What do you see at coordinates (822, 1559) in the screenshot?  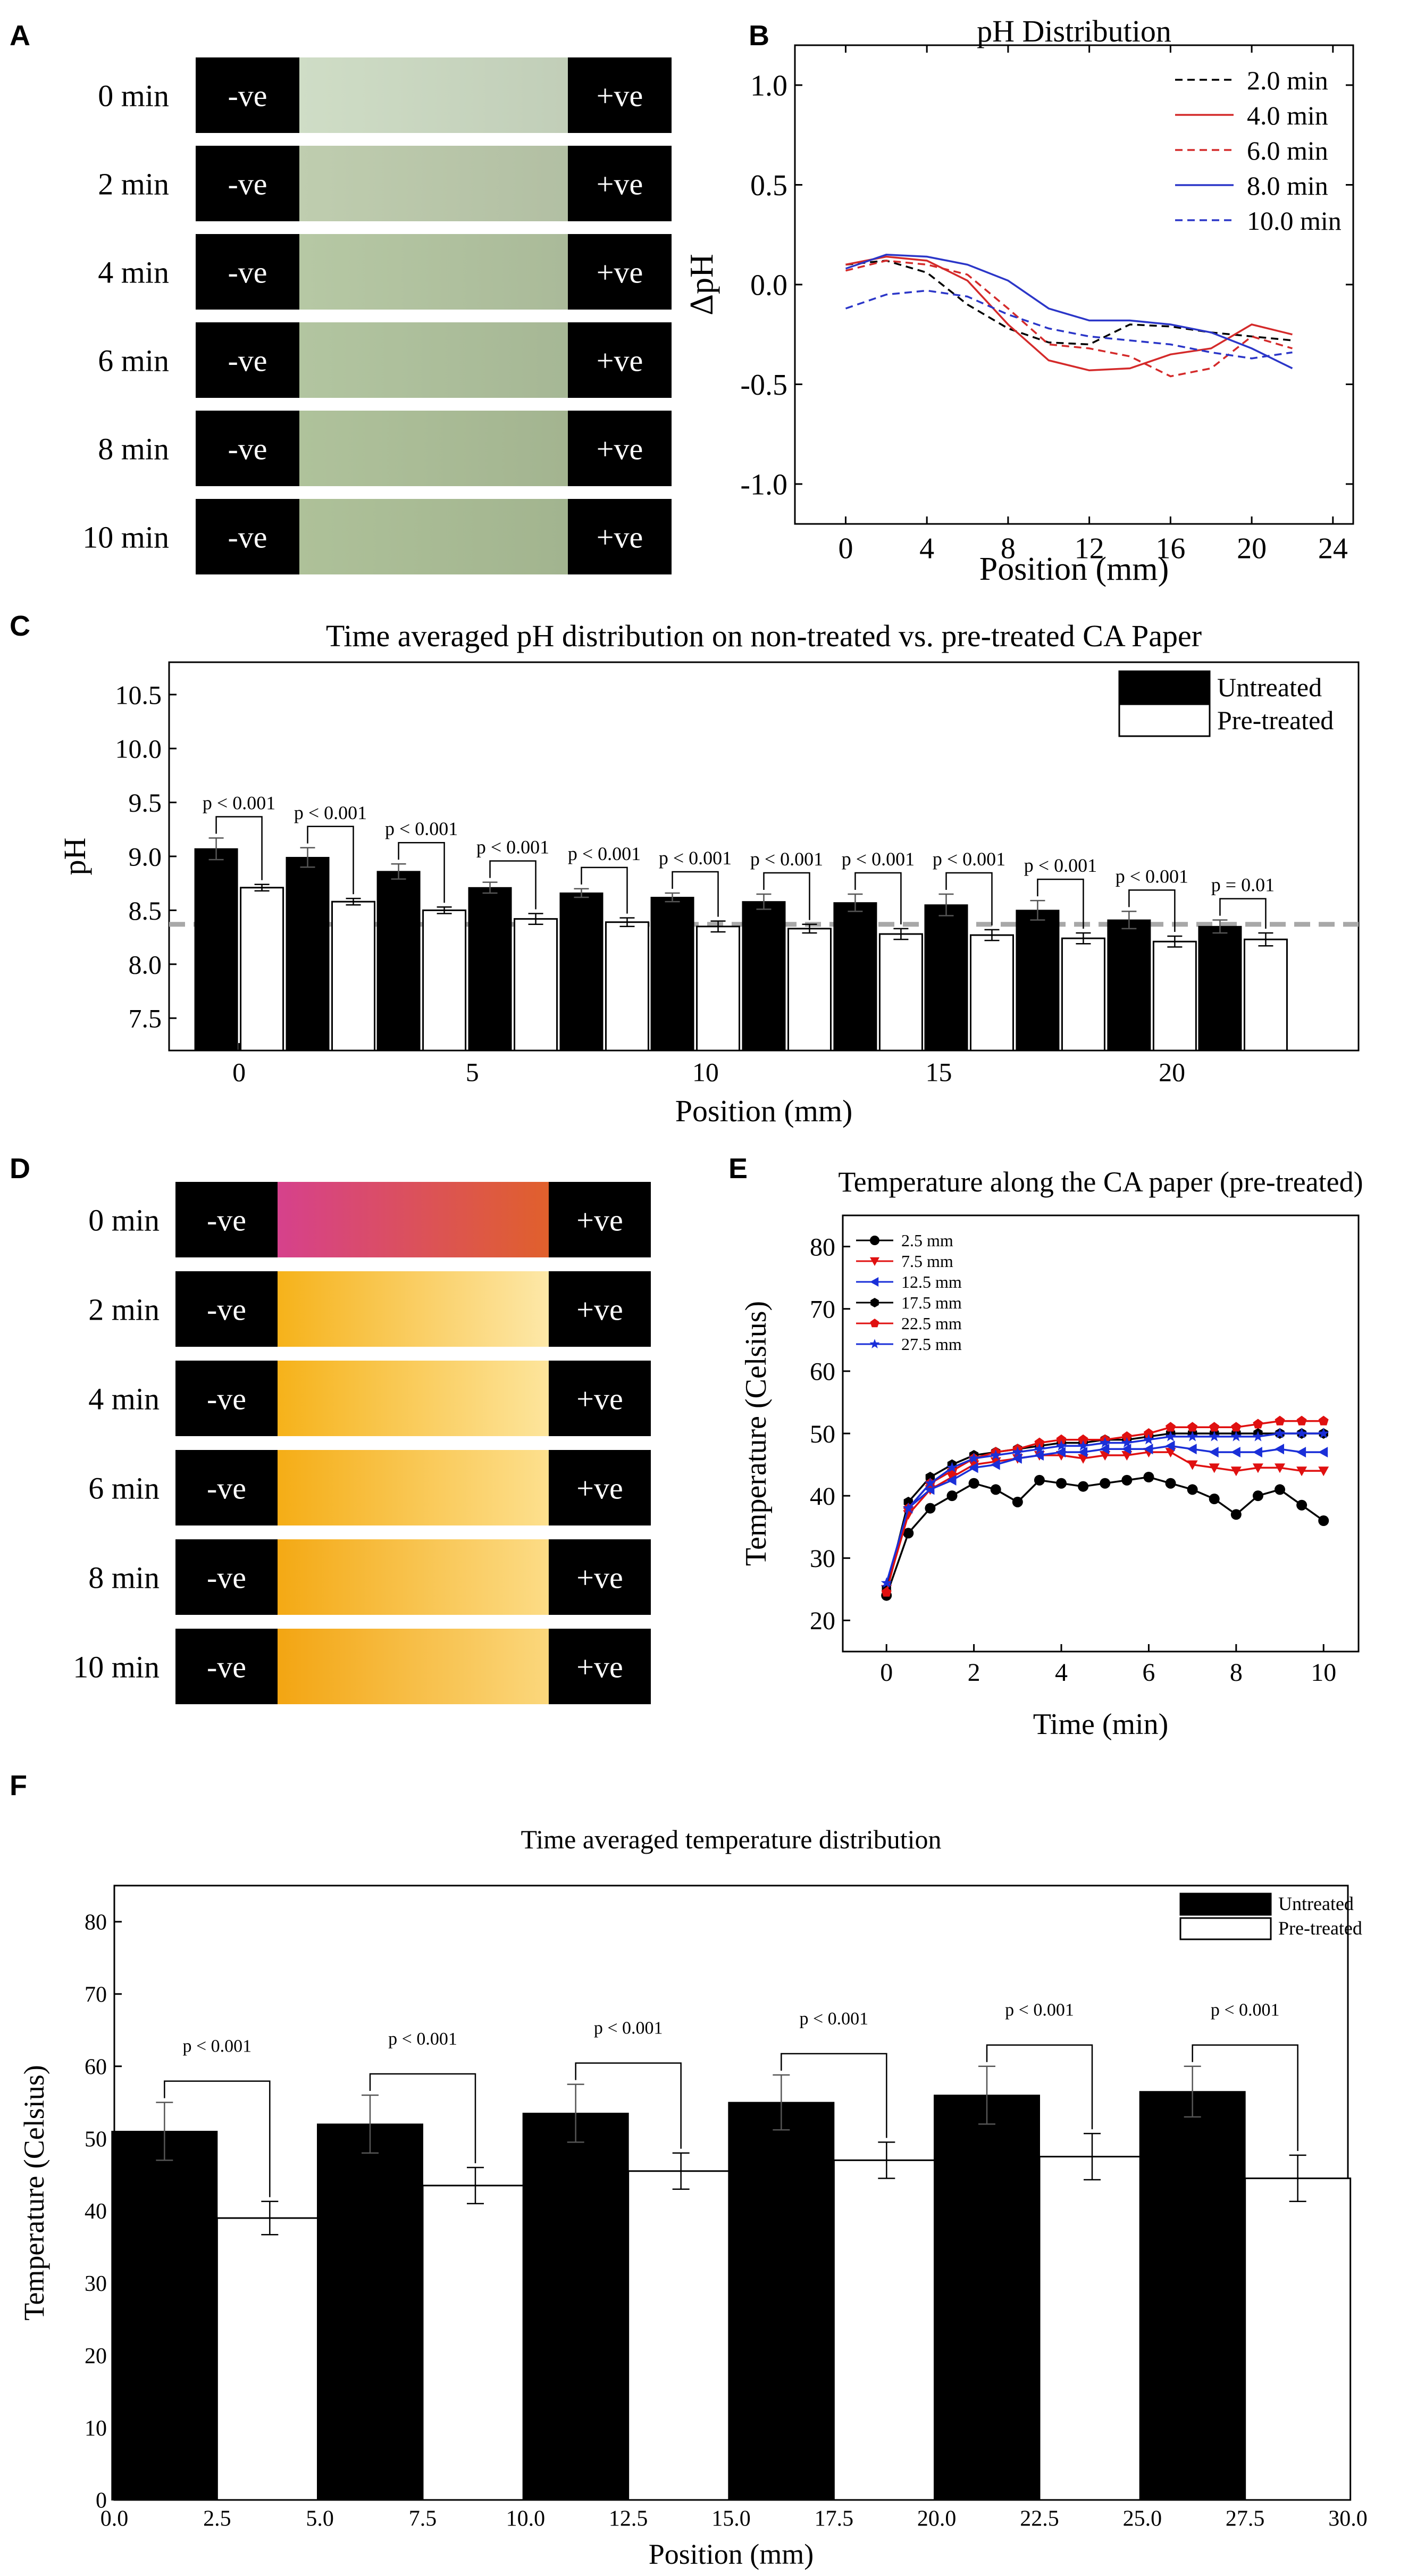 I see `y-tick-label: 30` at bounding box center [822, 1559].